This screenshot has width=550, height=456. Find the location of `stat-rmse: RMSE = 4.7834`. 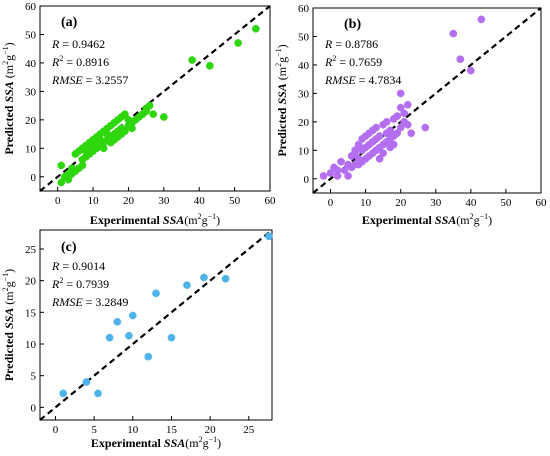

stat-rmse: RMSE = 4.7834 is located at coordinates (362, 80).